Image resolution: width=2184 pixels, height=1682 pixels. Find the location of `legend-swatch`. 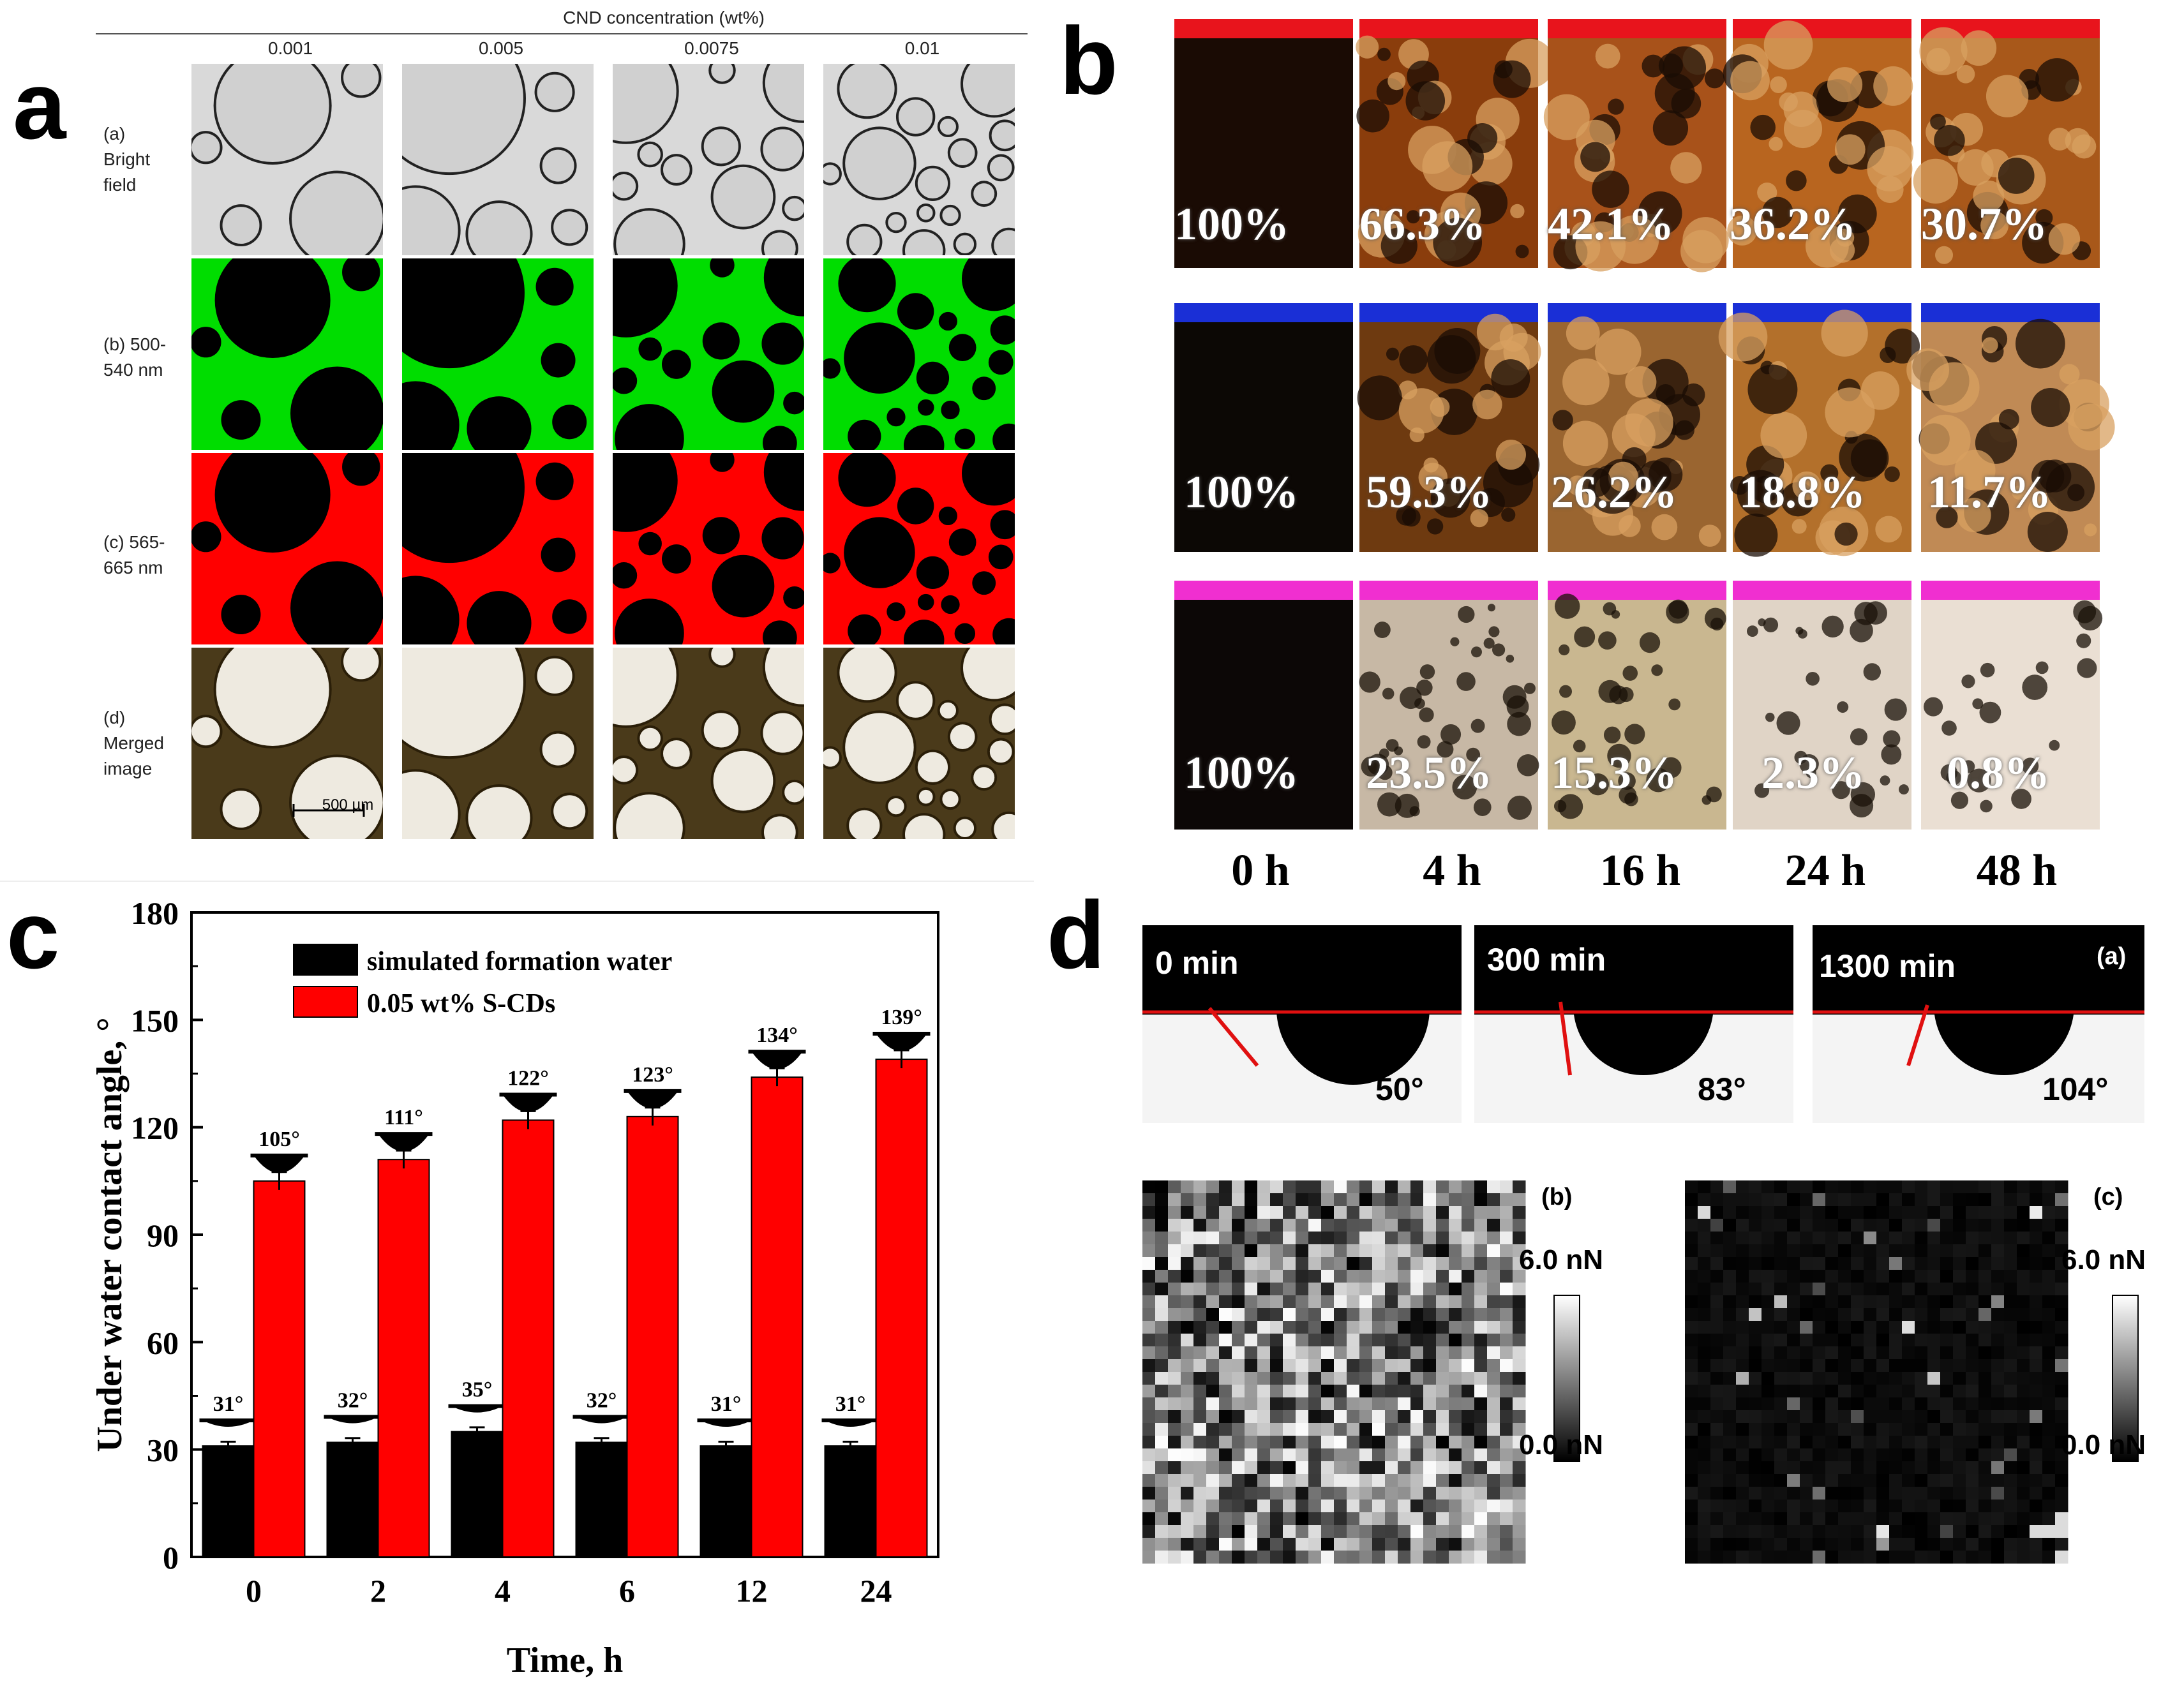

legend-swatch is located at coordinates (325, 1002).